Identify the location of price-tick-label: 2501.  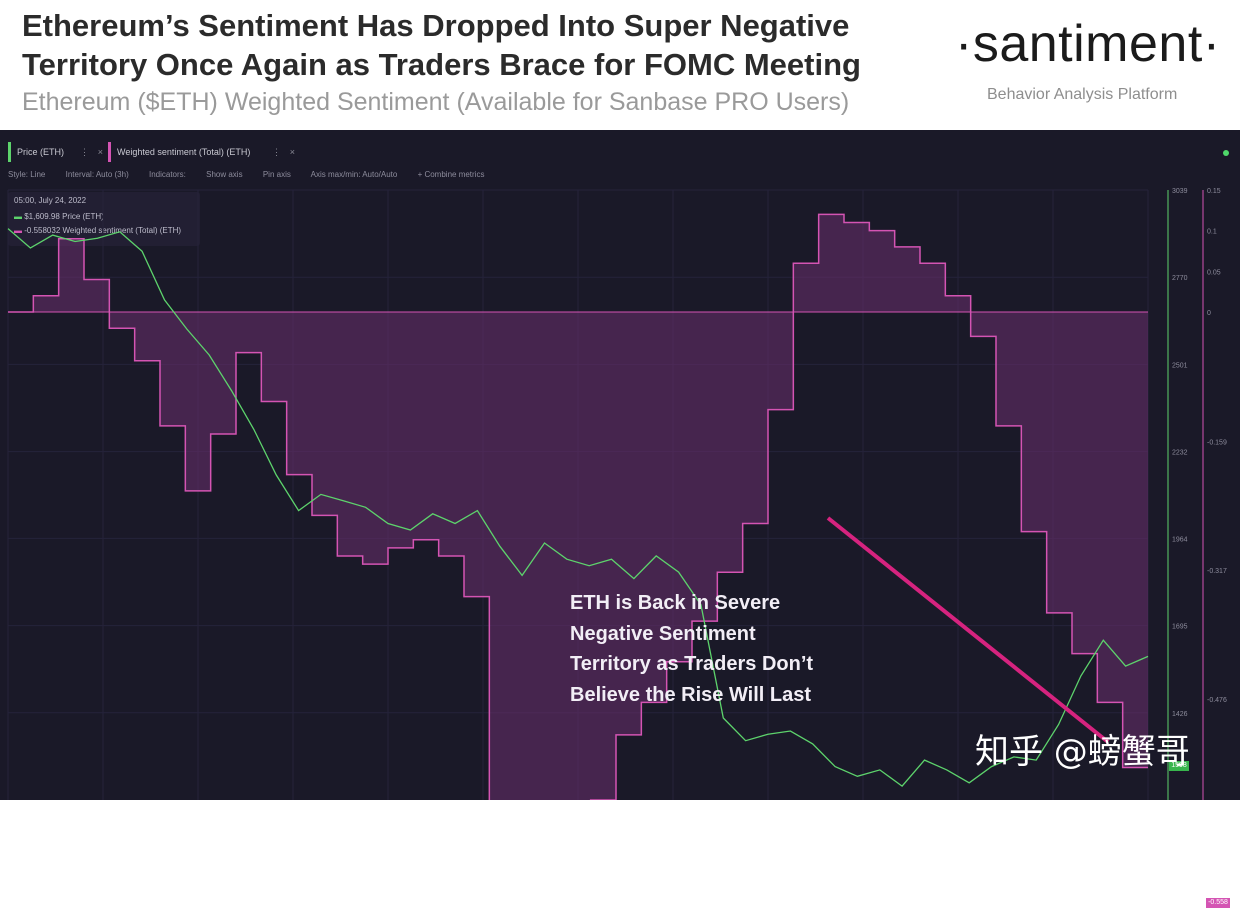
(1180, 365).